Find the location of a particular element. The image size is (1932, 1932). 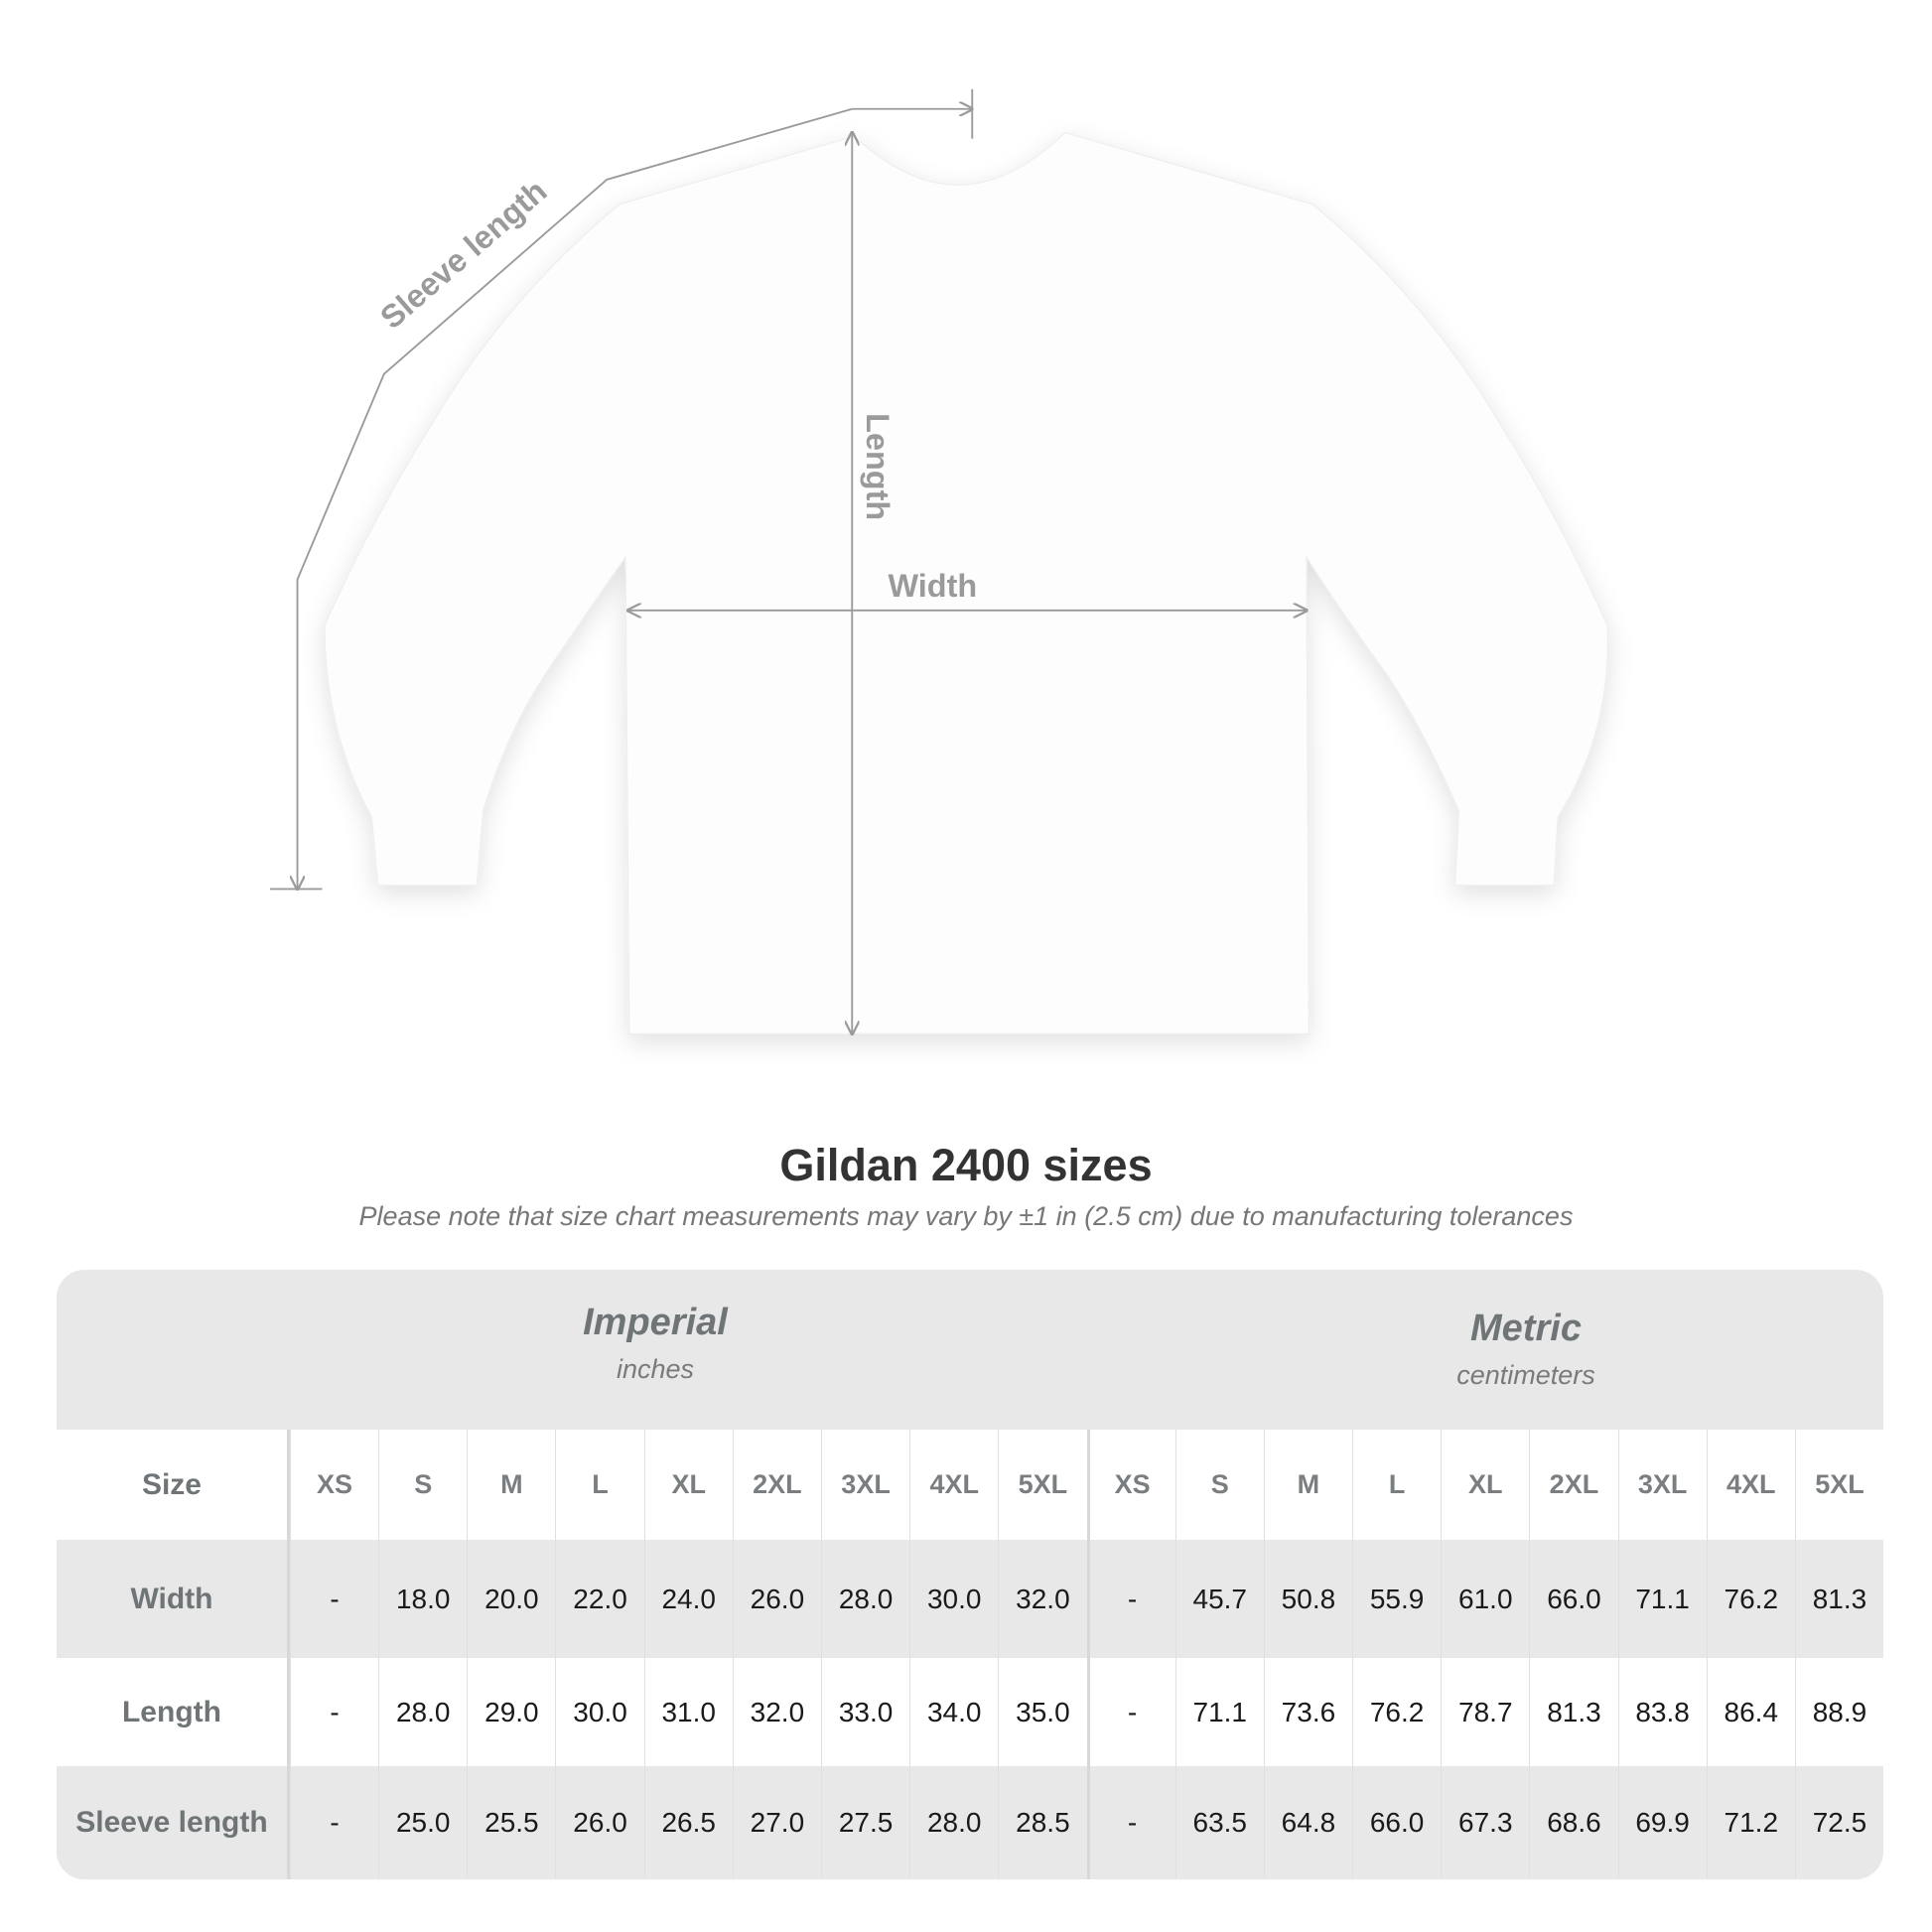

table-cell: 20.0 is located at coordinates (511, 1599).